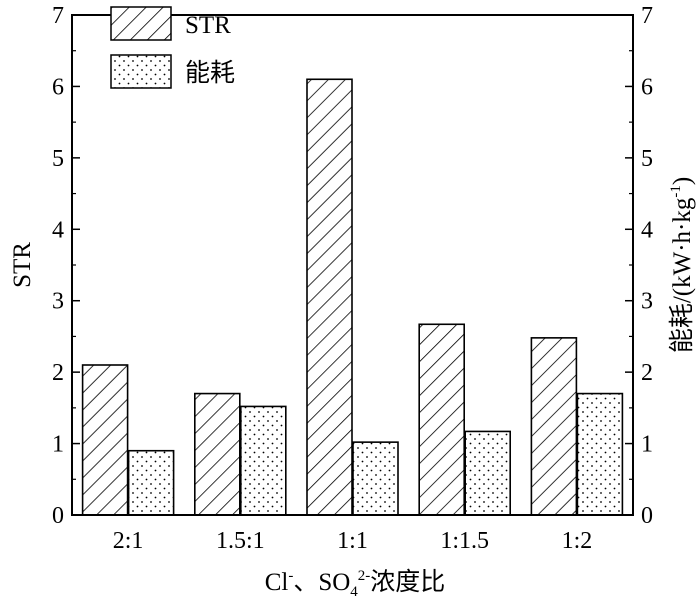 This screenshot has height=601, width=700. I want to click on legend-label-energy: 能耗, so click(210, 73).